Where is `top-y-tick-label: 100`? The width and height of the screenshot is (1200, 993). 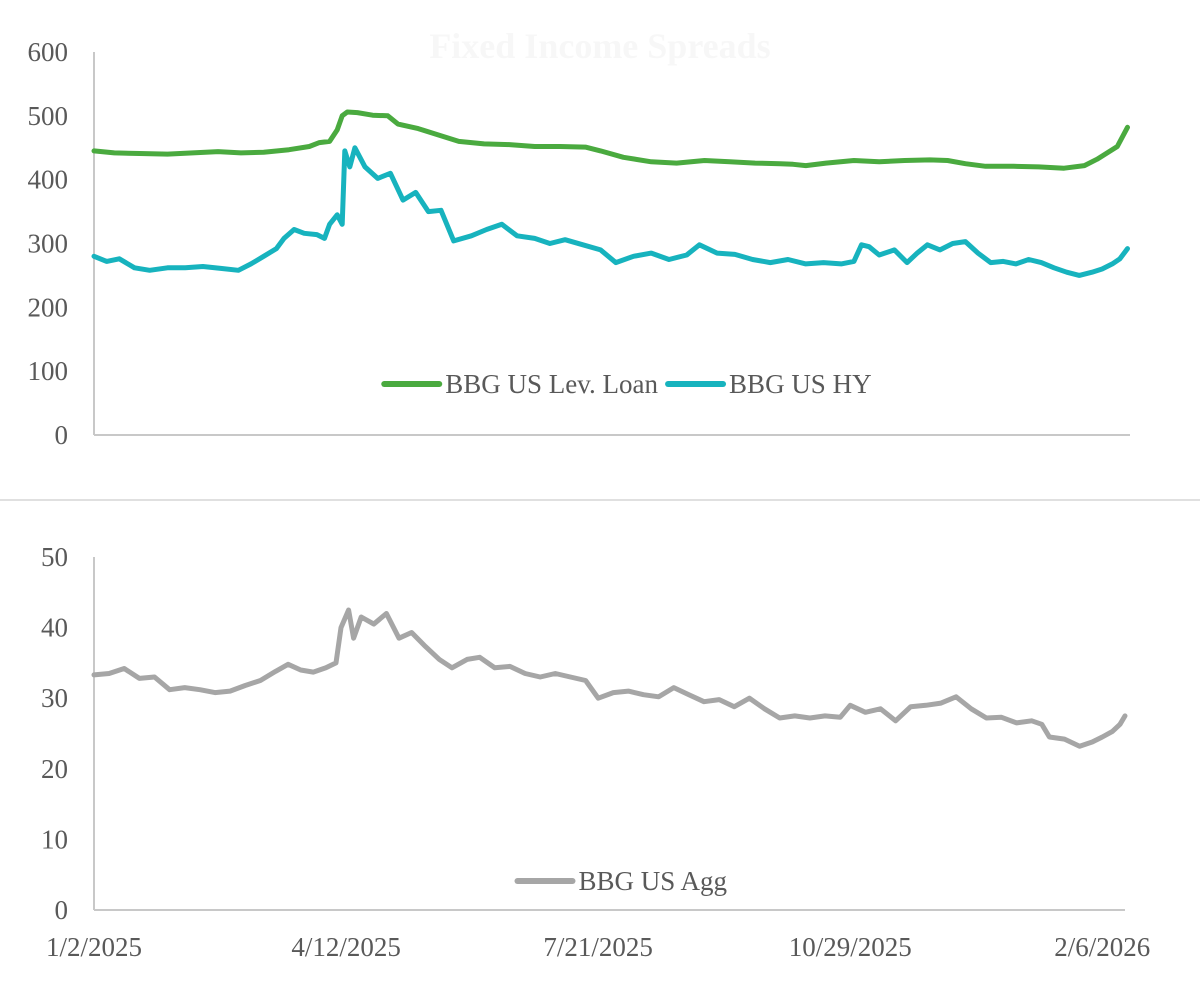 top-y-tick-label: 100 is located at coordinates (48, 371).